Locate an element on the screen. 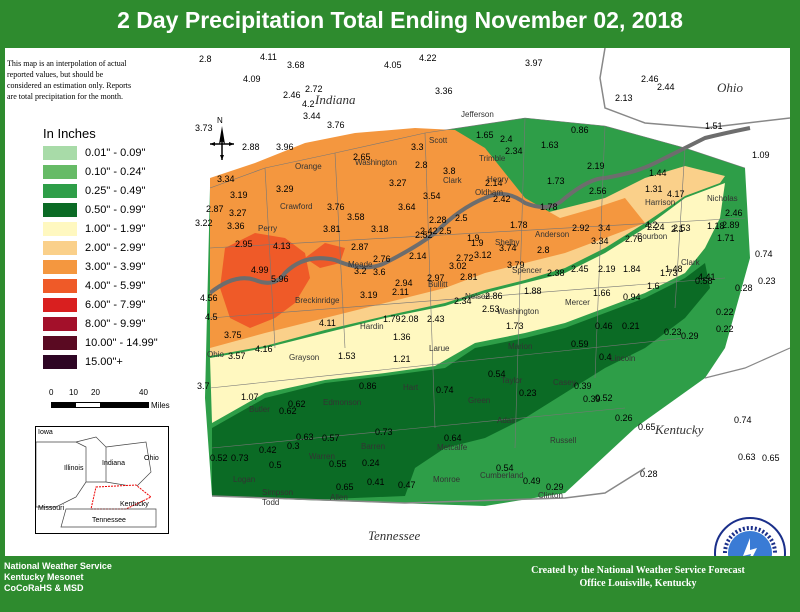  precip-value: 3.36 is located at coordinates (444, 91).